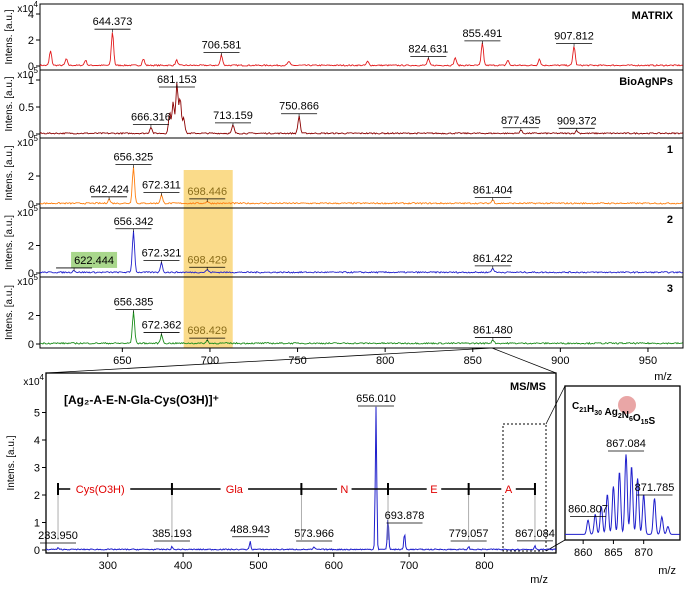  Describe the element at coordinates (625, 415) in the screenshot. I see `formula-part: N` at that location.